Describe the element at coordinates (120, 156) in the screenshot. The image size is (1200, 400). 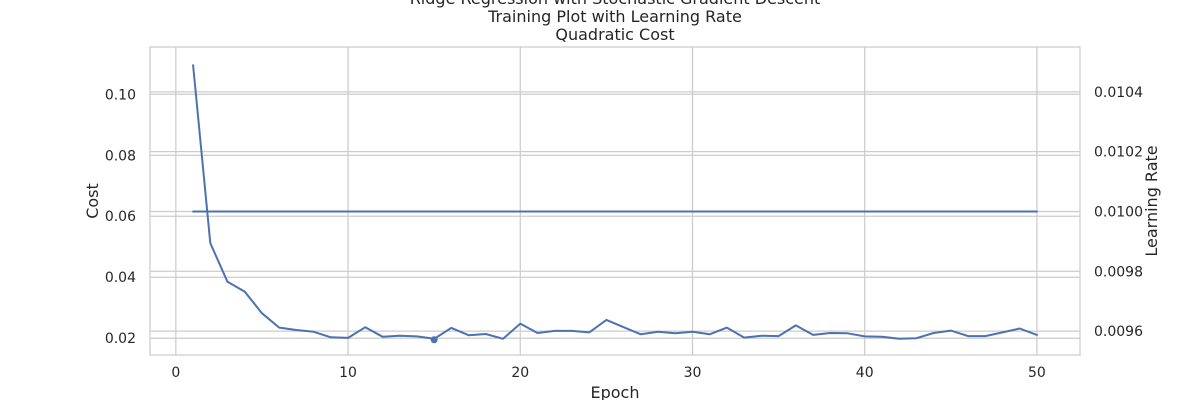
I see `y-tick-label: 0.08` at that location.